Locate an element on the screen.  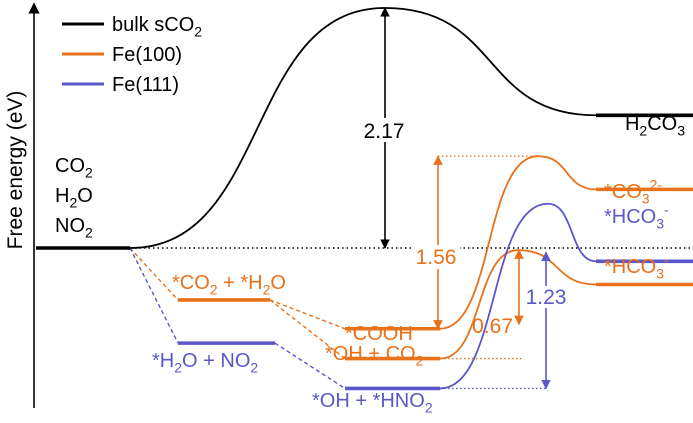
bulk-product-label: H2CO3 is located at coordinates (655, 126).